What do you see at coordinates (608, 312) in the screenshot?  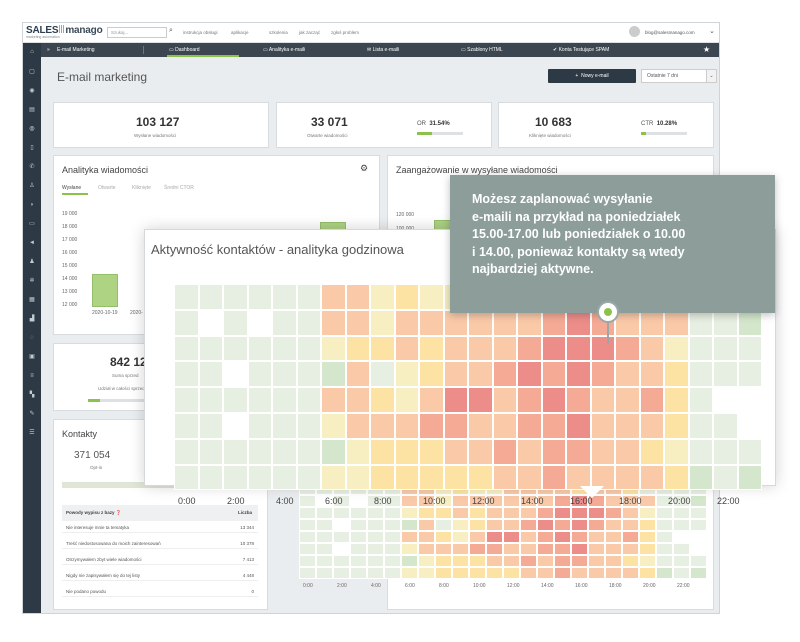 I see `tooltip-marker-dot` at bounding box center [608, 312].